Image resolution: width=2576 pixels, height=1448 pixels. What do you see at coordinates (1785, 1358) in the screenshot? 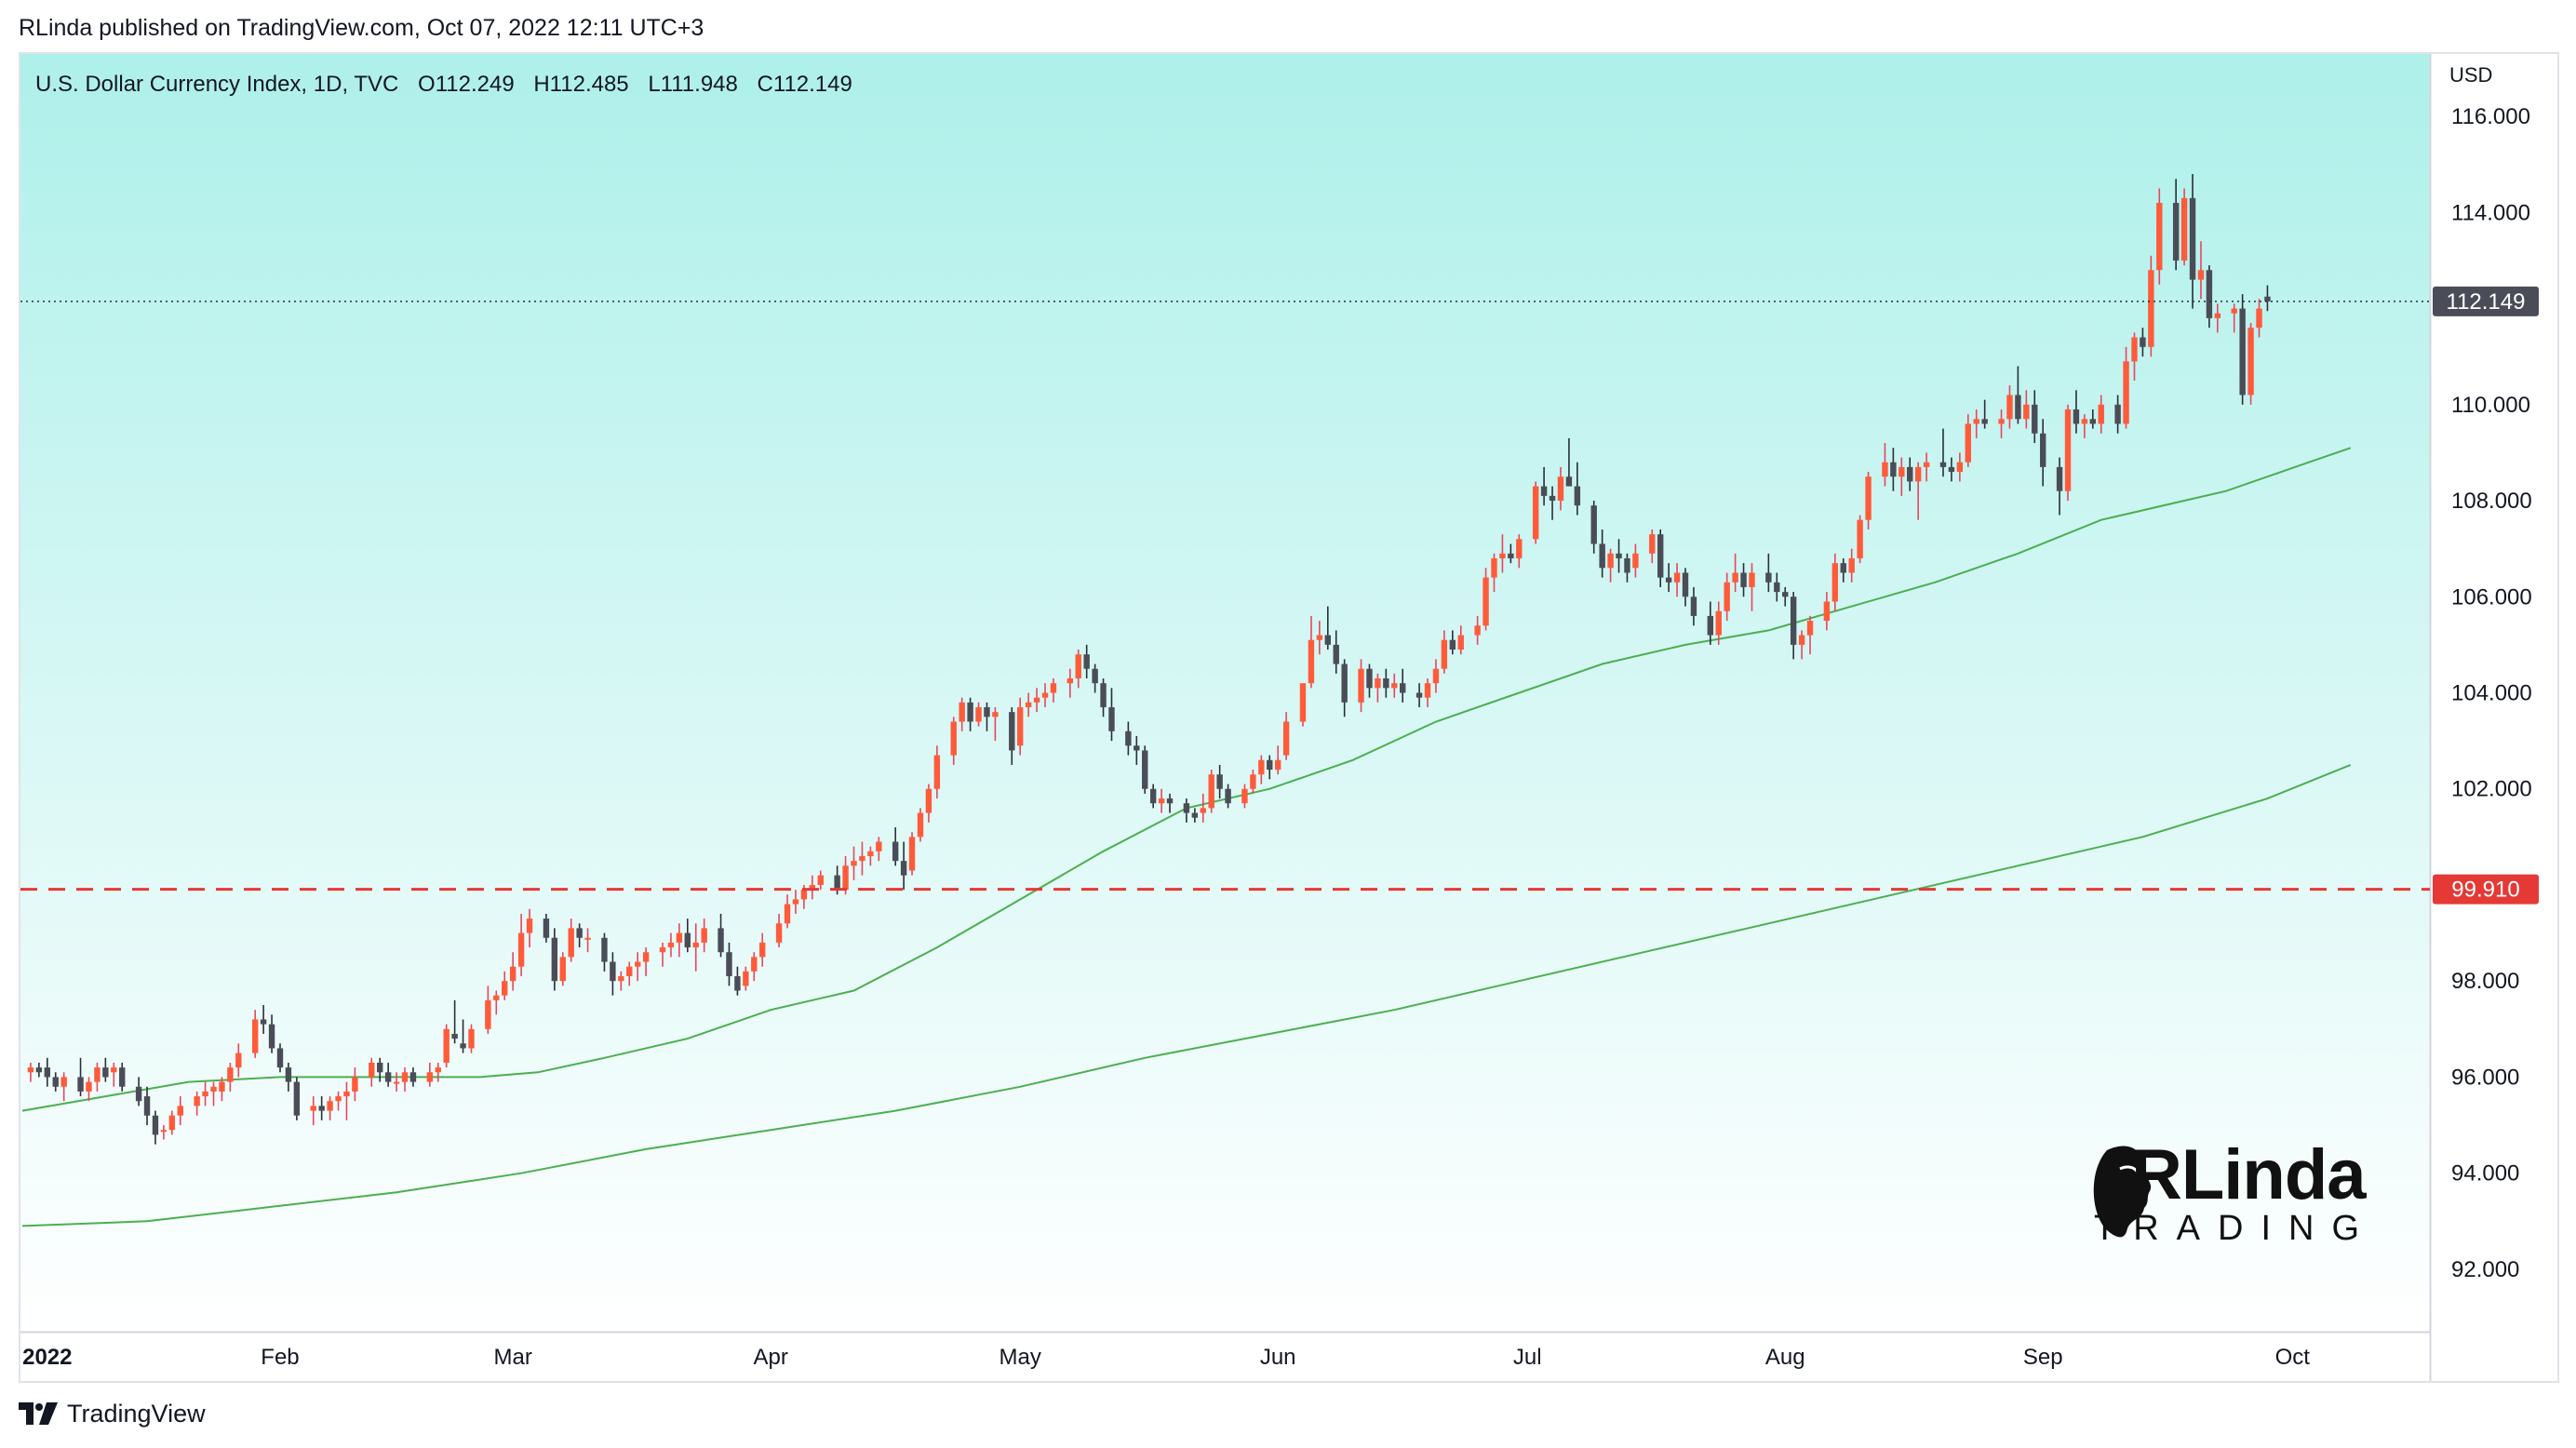
I see `time-tick-label: Aug` at bounding box center [1785, 1358].